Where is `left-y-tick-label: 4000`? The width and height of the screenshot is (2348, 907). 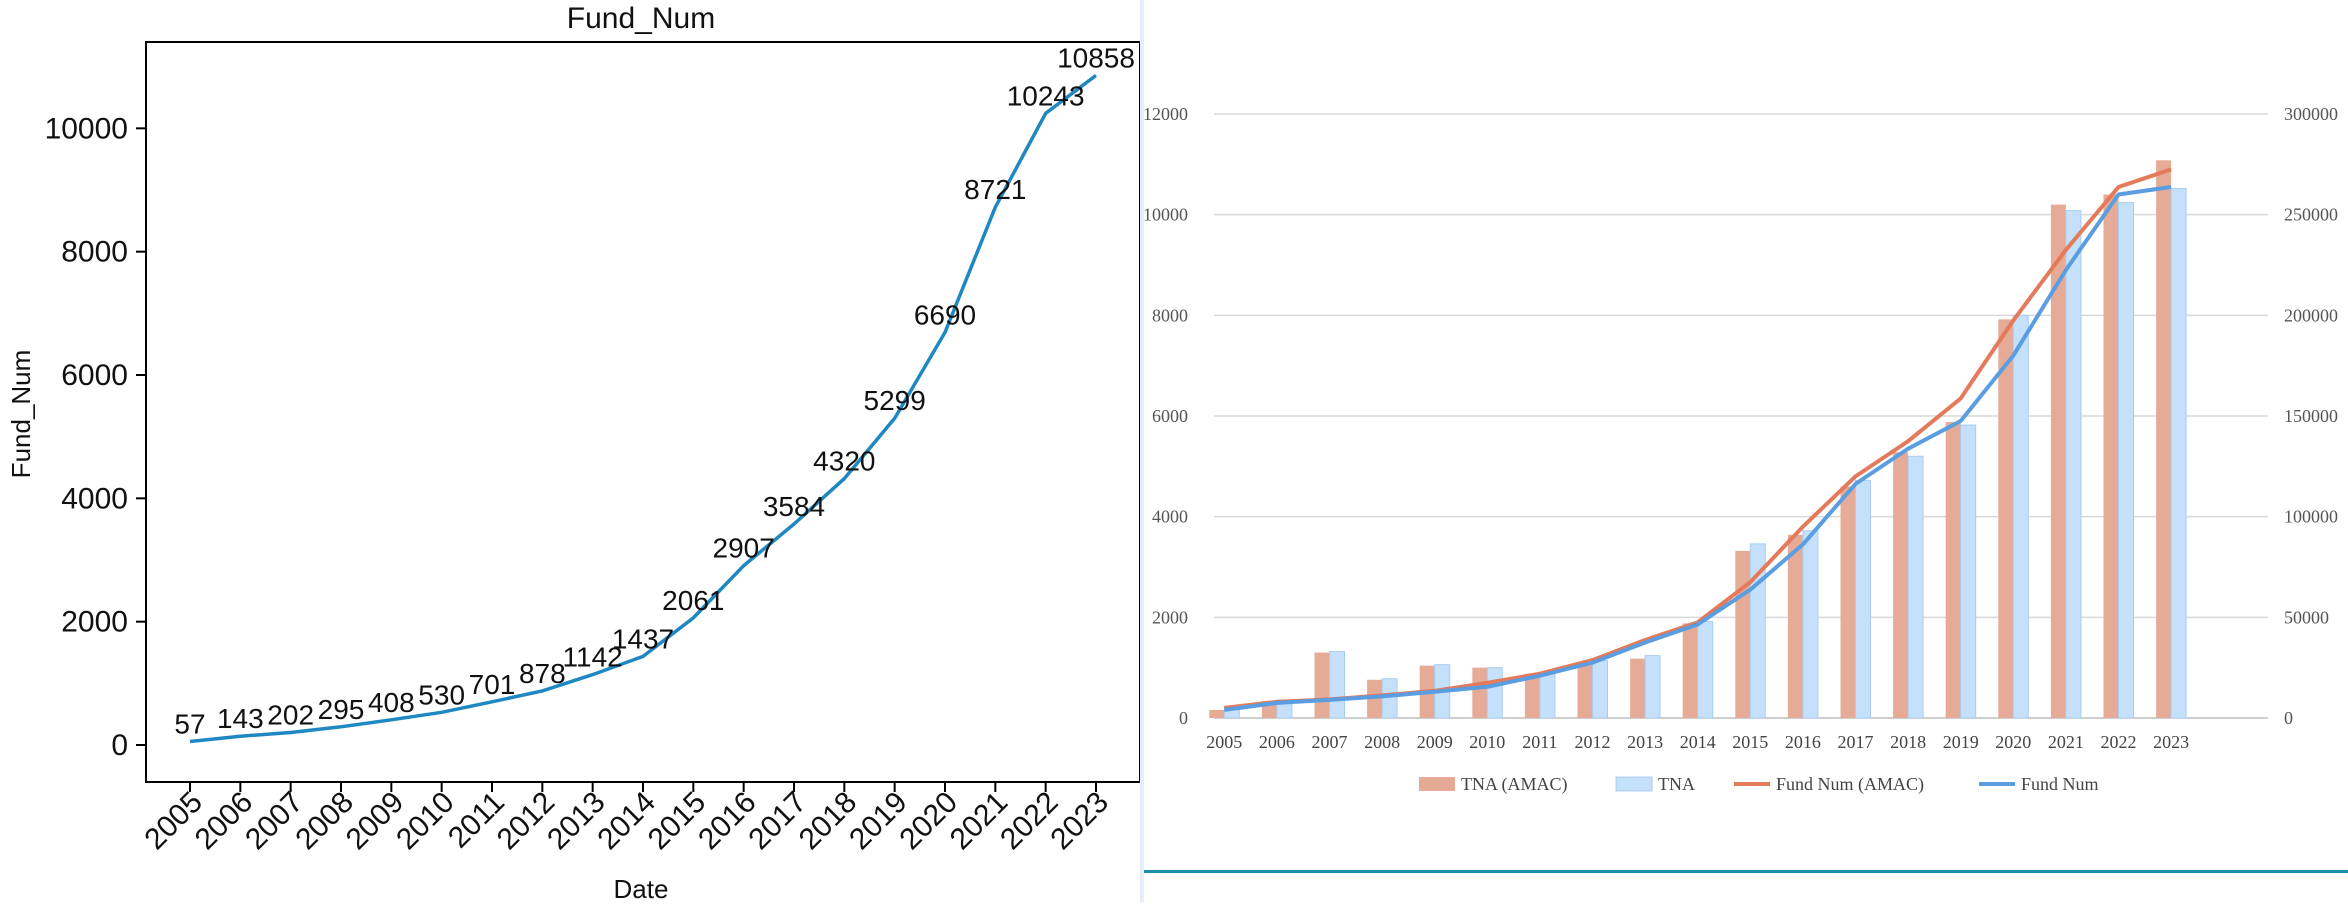 left-y-tick-label: 4000 is located at coordinates (1170, 517).